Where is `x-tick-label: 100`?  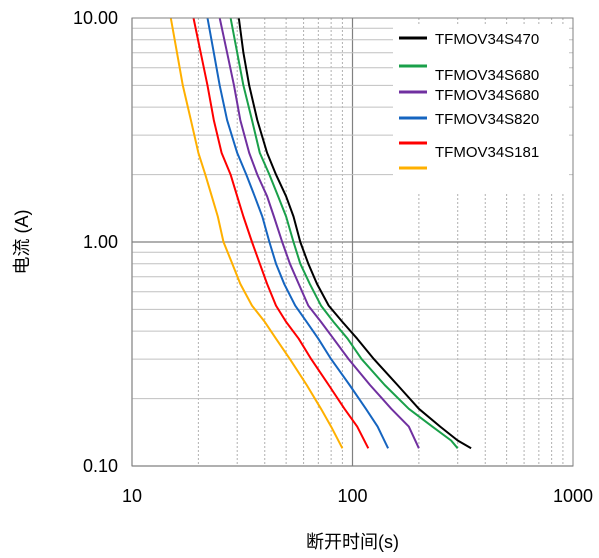 x-tick-label: 100 is located at coordinates (352, 496).